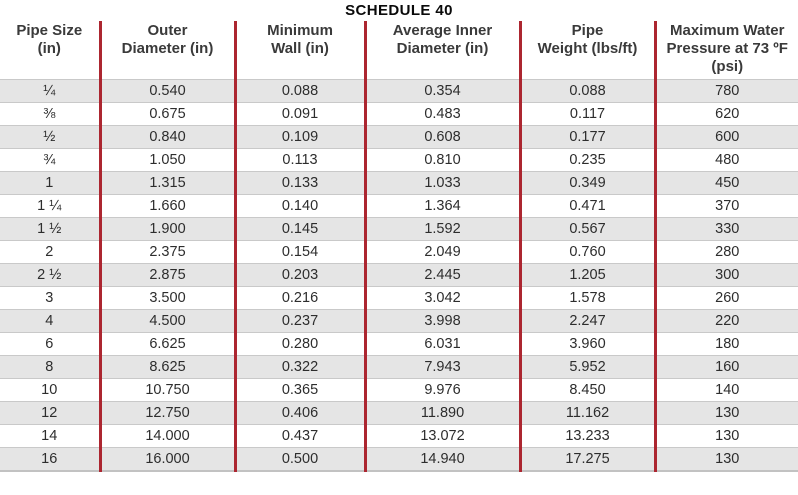 This screenshot has height=495, width=798. What do you see at coordinates (588, 206) in the screenshot?
I see `table-cell: 0.471` at bounding box center [588, 206].